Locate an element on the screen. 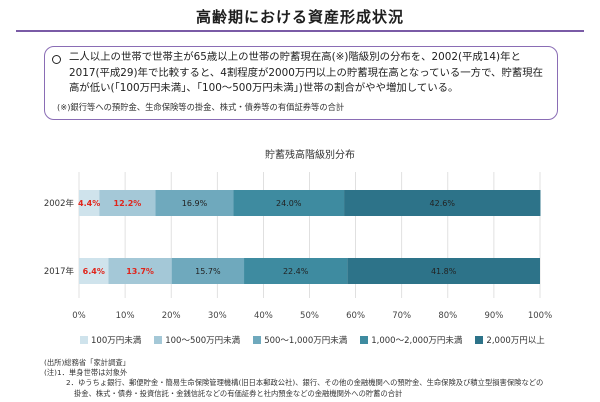  data-label: 42.6% is located at coordinates (443, 203).